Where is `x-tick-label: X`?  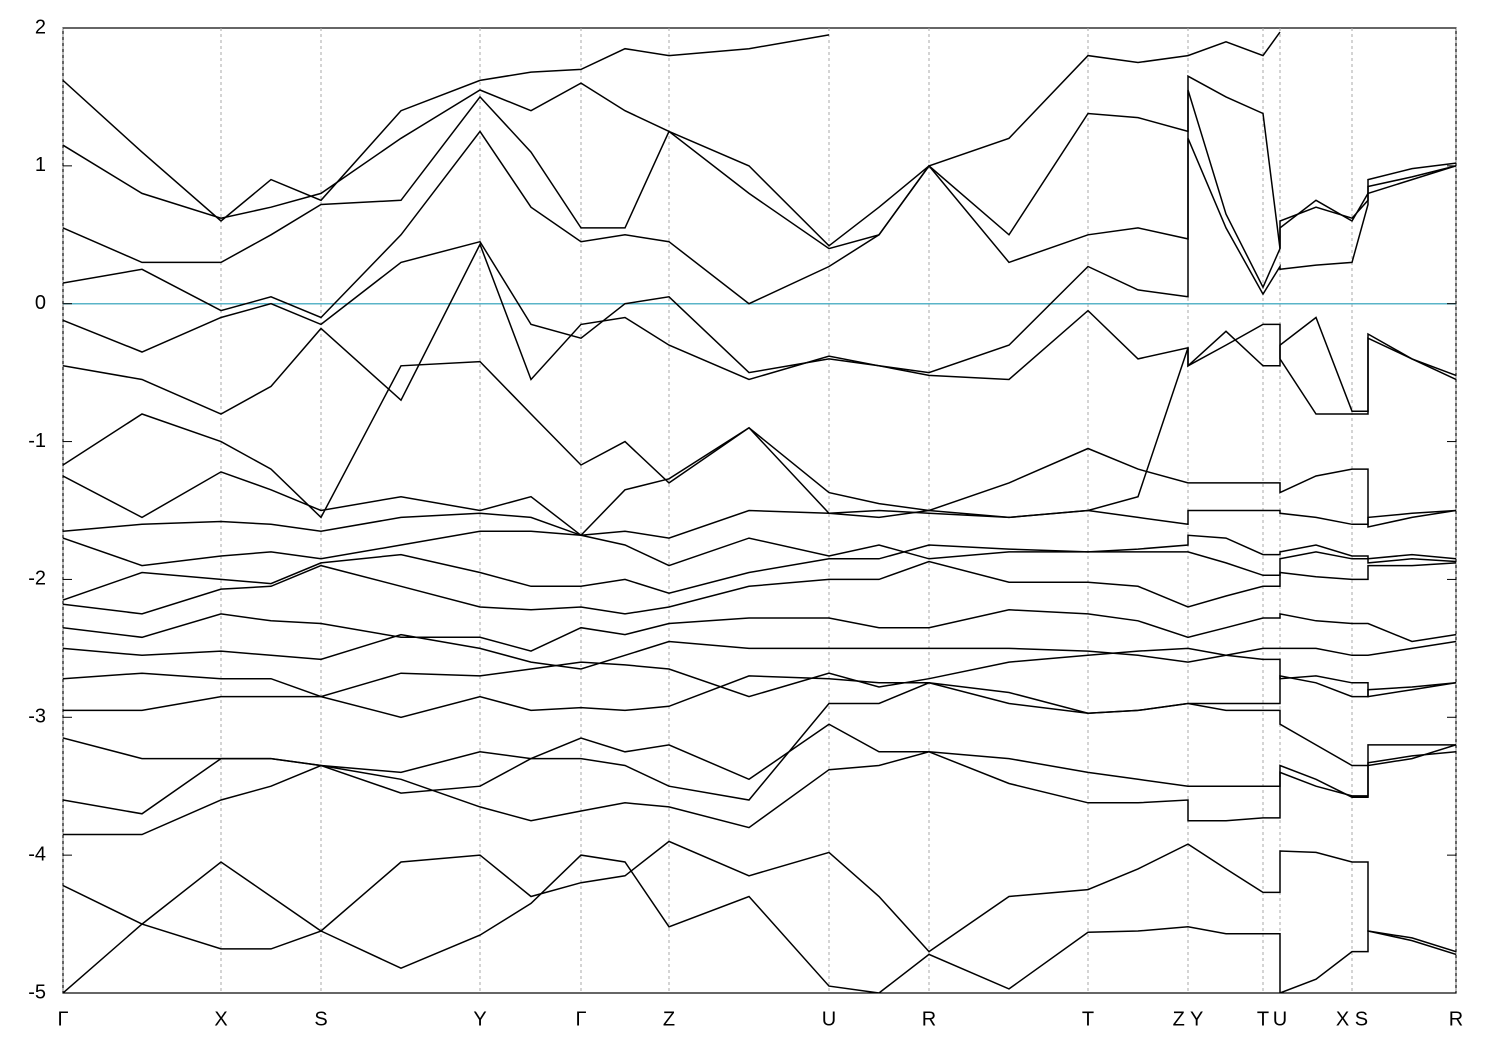
x-tick-label: X is located at coordinates (220, 1019).